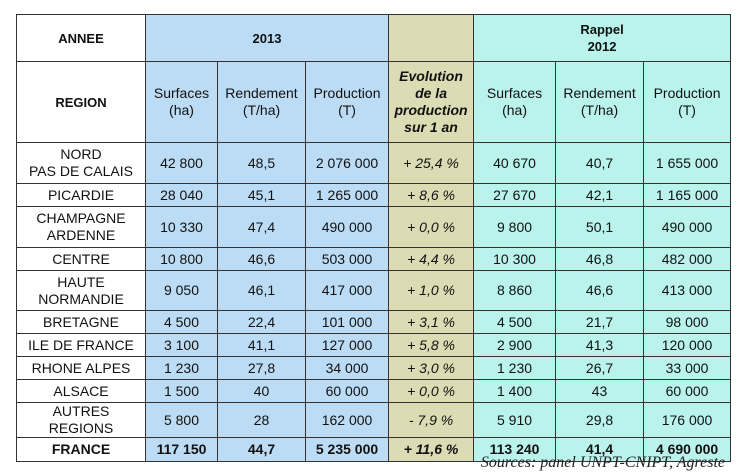 Image resolution: width=747 pixels, height=475 pixels. Describe the element at coordinates (261, 368) in the screenshot. I see `value-cell: 27,8` at that location.